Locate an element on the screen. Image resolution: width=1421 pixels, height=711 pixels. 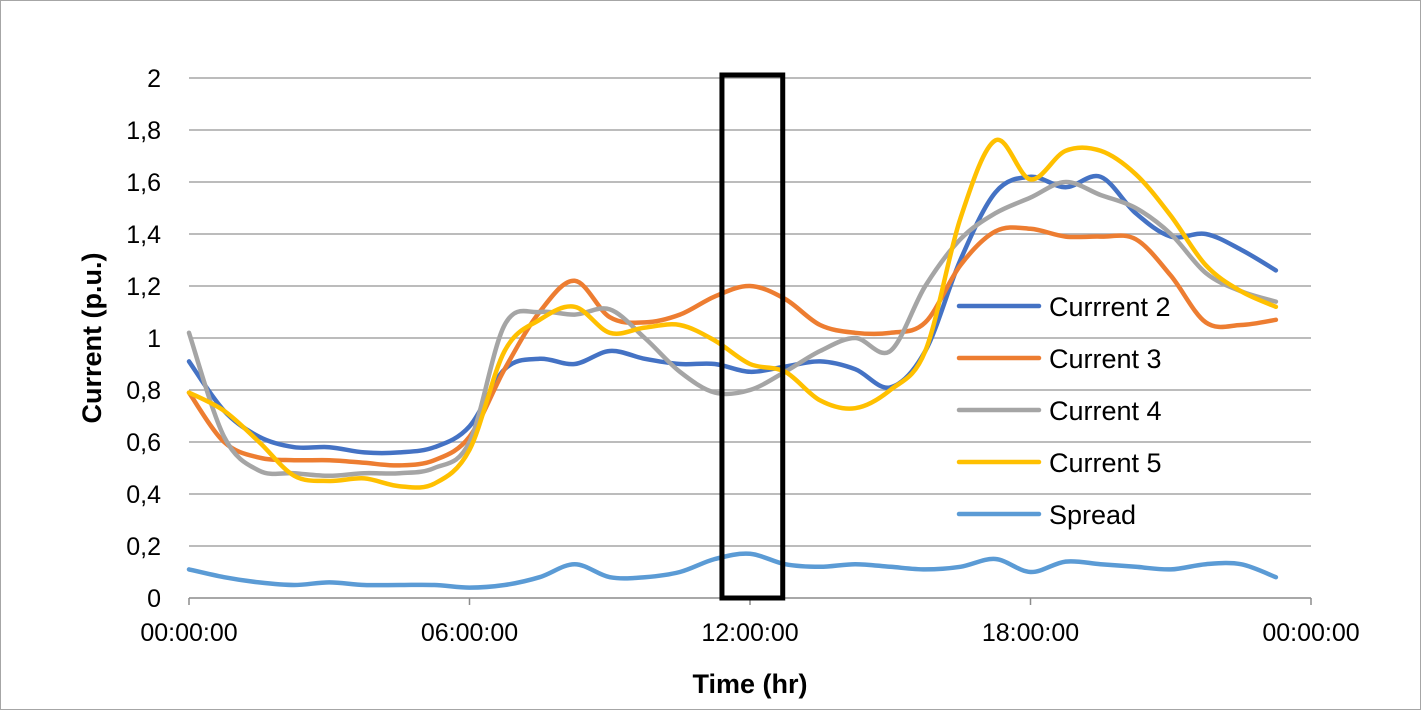
legend-label-current-3: Current 3 is located at coordinates (1105, 359).